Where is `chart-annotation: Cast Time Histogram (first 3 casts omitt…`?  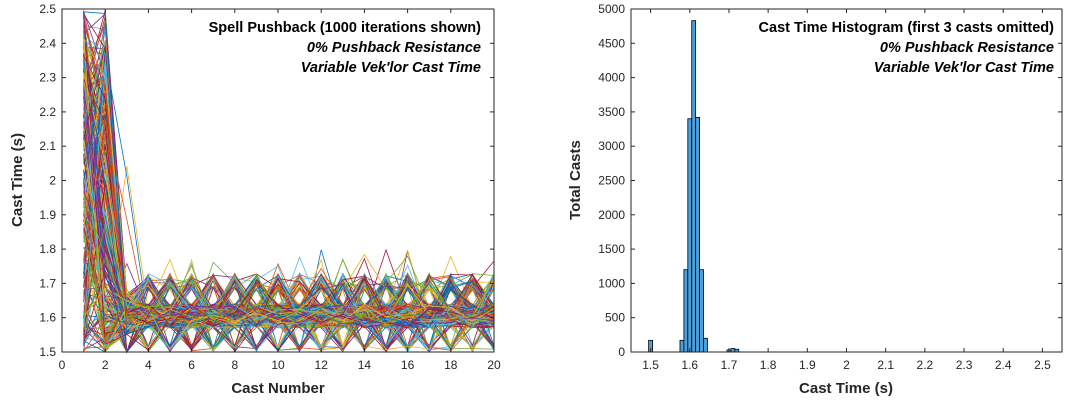 chart-annotation: Cast Time Histogram (first 3 casts omitt… is located at coordinates (907, 48).